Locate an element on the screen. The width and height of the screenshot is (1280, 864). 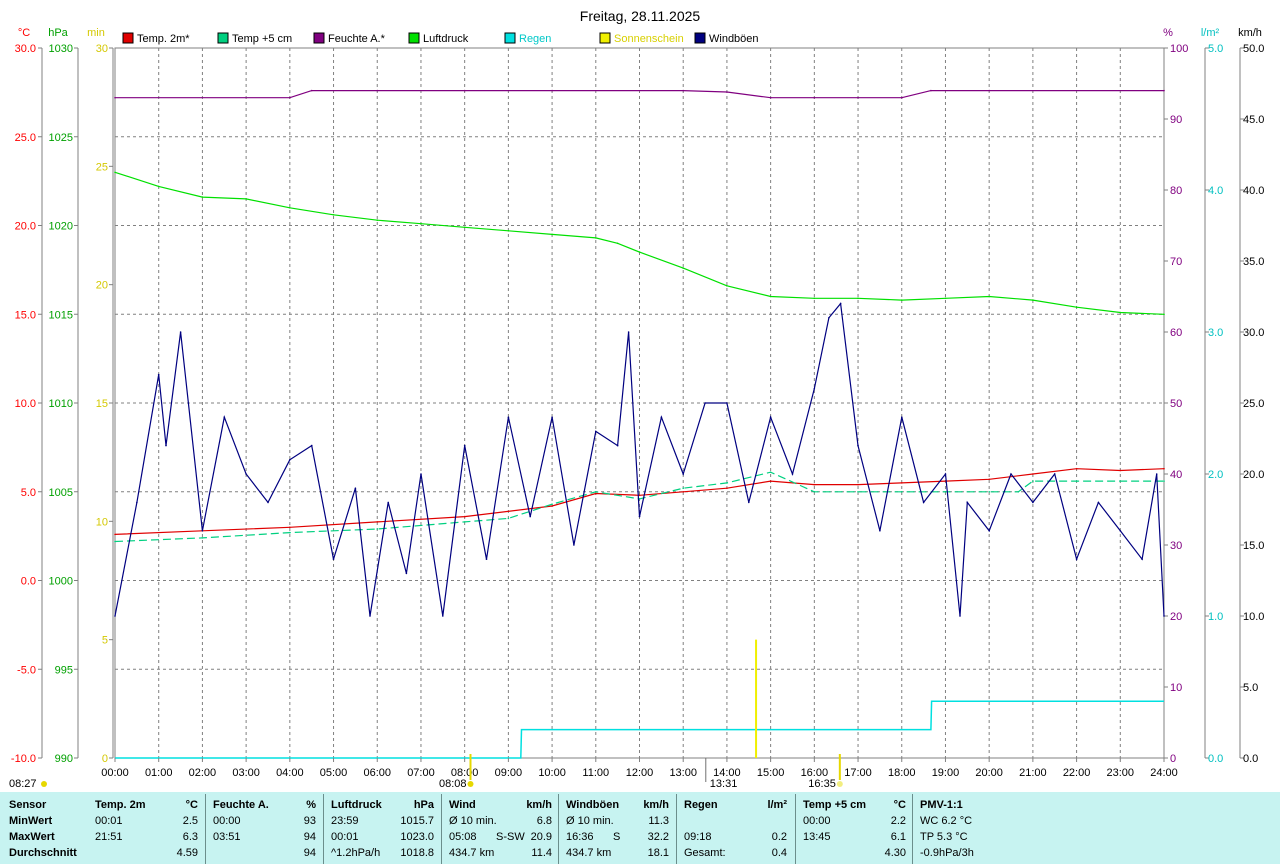
wind-tick-label: 50.0 is located at coordinates (1253, 49).